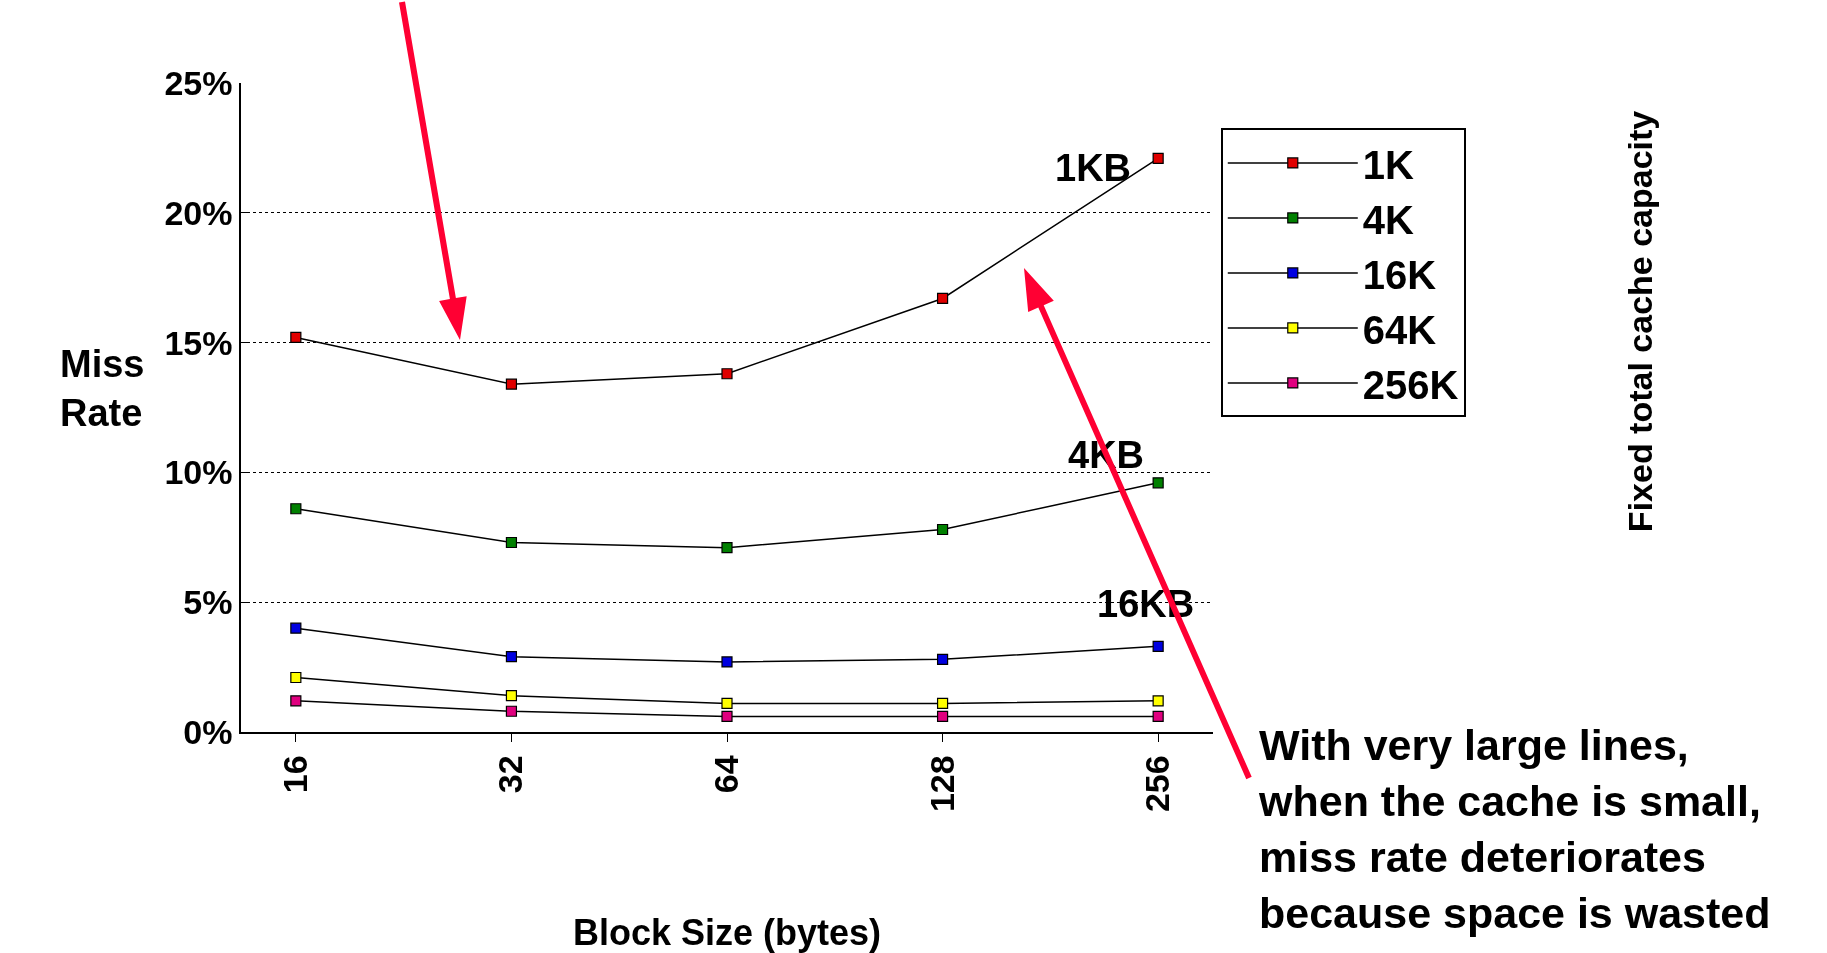  I want to click on x-axis-title: Block Size (bytes), so click(727, 932).